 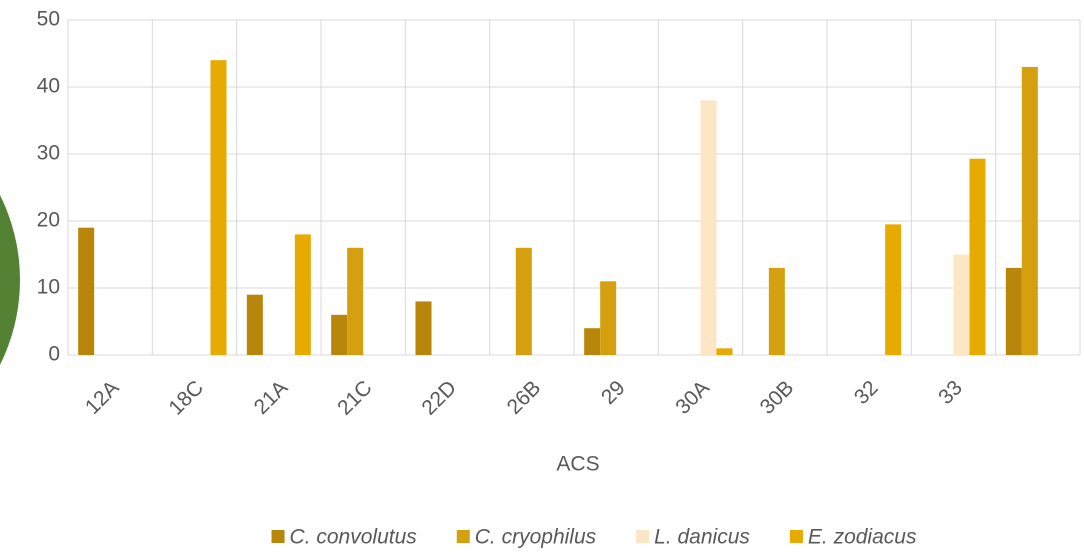 What do you see at coordinates (48, 287) in the screenshot?
I see `y-tick-label: 10` at bounding box center [48, 287].